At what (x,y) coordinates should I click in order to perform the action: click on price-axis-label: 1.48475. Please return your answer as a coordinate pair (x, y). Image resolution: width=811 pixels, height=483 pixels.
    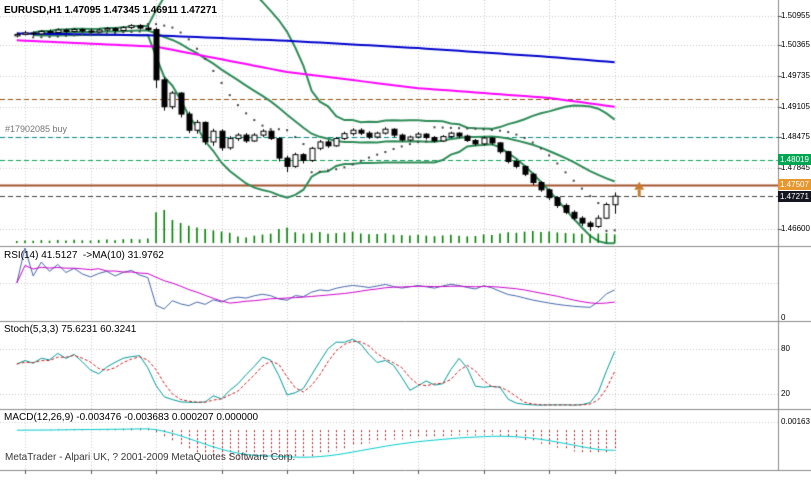
    Looking at the image, I should click on (795, 137).